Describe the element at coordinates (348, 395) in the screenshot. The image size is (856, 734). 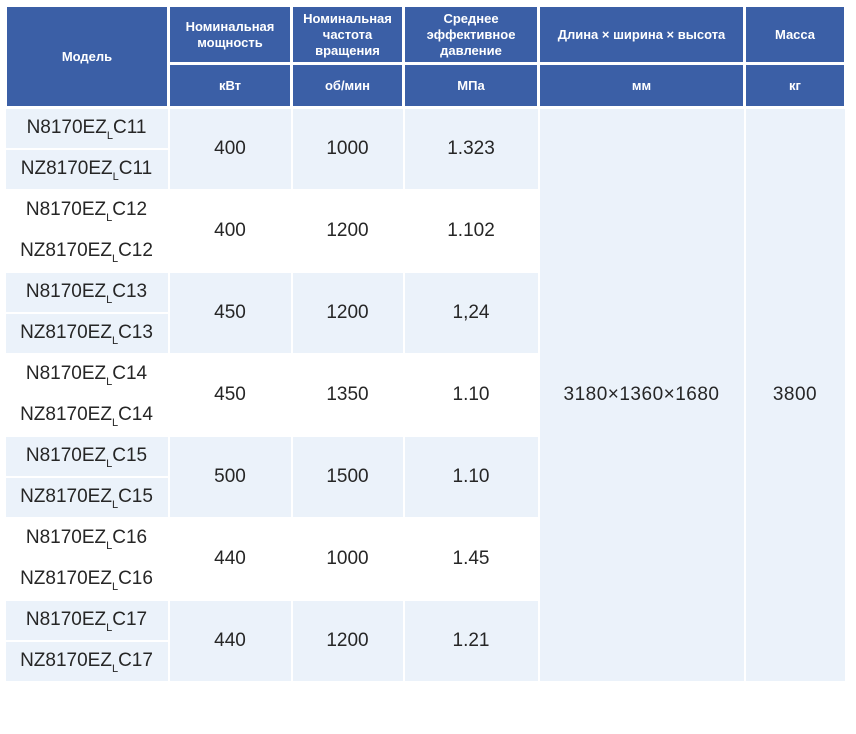
I see `speed-cell: 1350` at that location.